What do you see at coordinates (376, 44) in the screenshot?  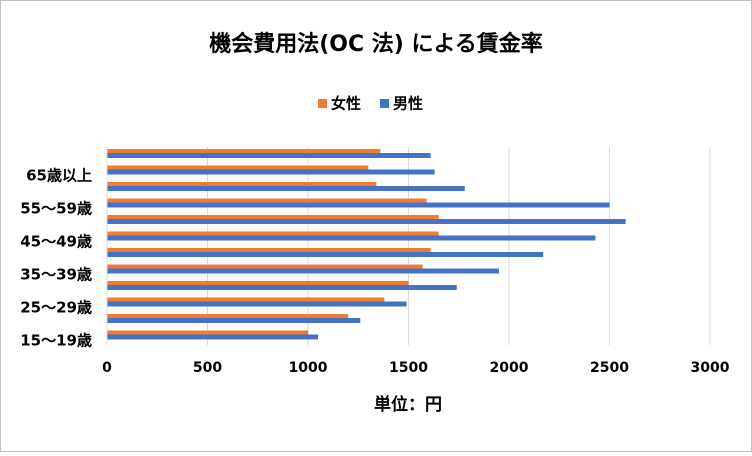 I see `chart-title: 機会費用法(OC 法) による賃金率` at bounding box center [376, 44].